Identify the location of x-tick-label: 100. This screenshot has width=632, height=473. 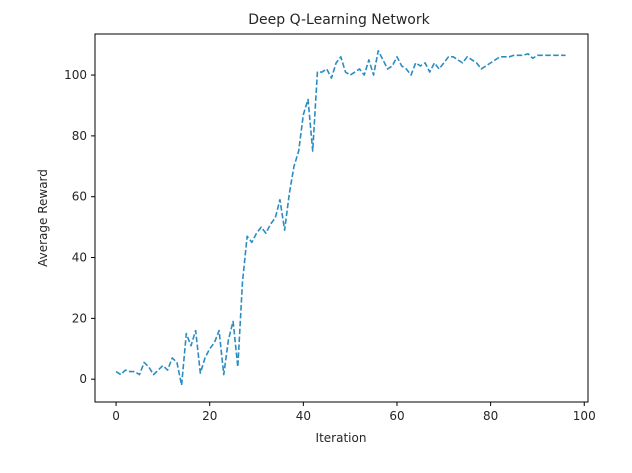
(584, 416).